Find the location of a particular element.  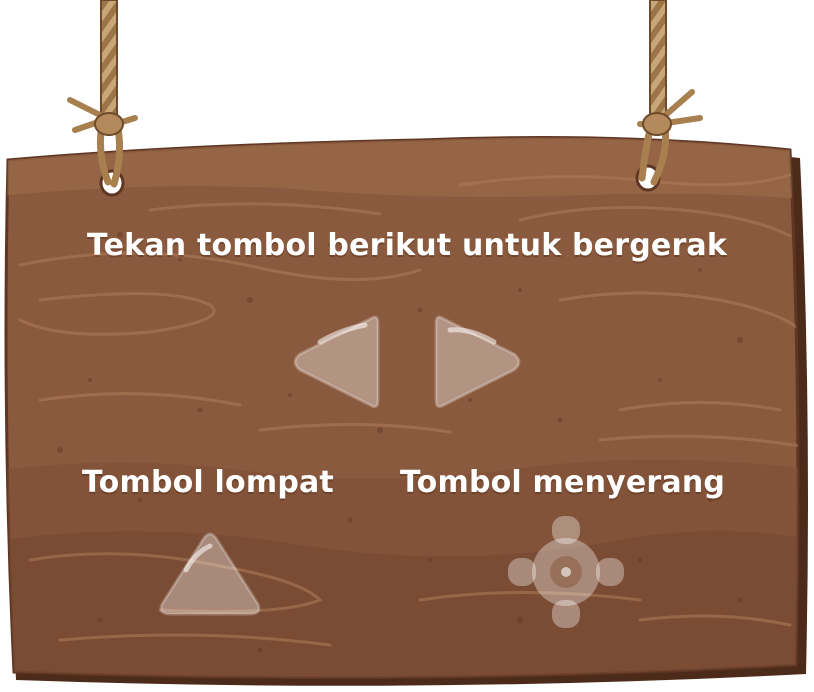

crosshair-icon is located at coordinates (566, 572).